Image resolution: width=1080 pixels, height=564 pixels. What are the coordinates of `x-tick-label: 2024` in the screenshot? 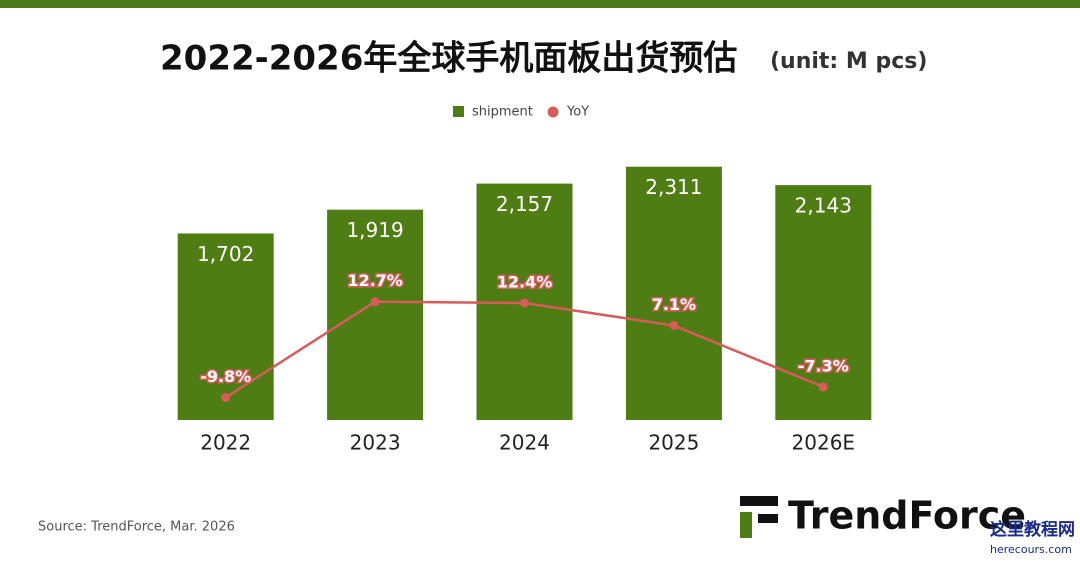 It's located at (524, 443).